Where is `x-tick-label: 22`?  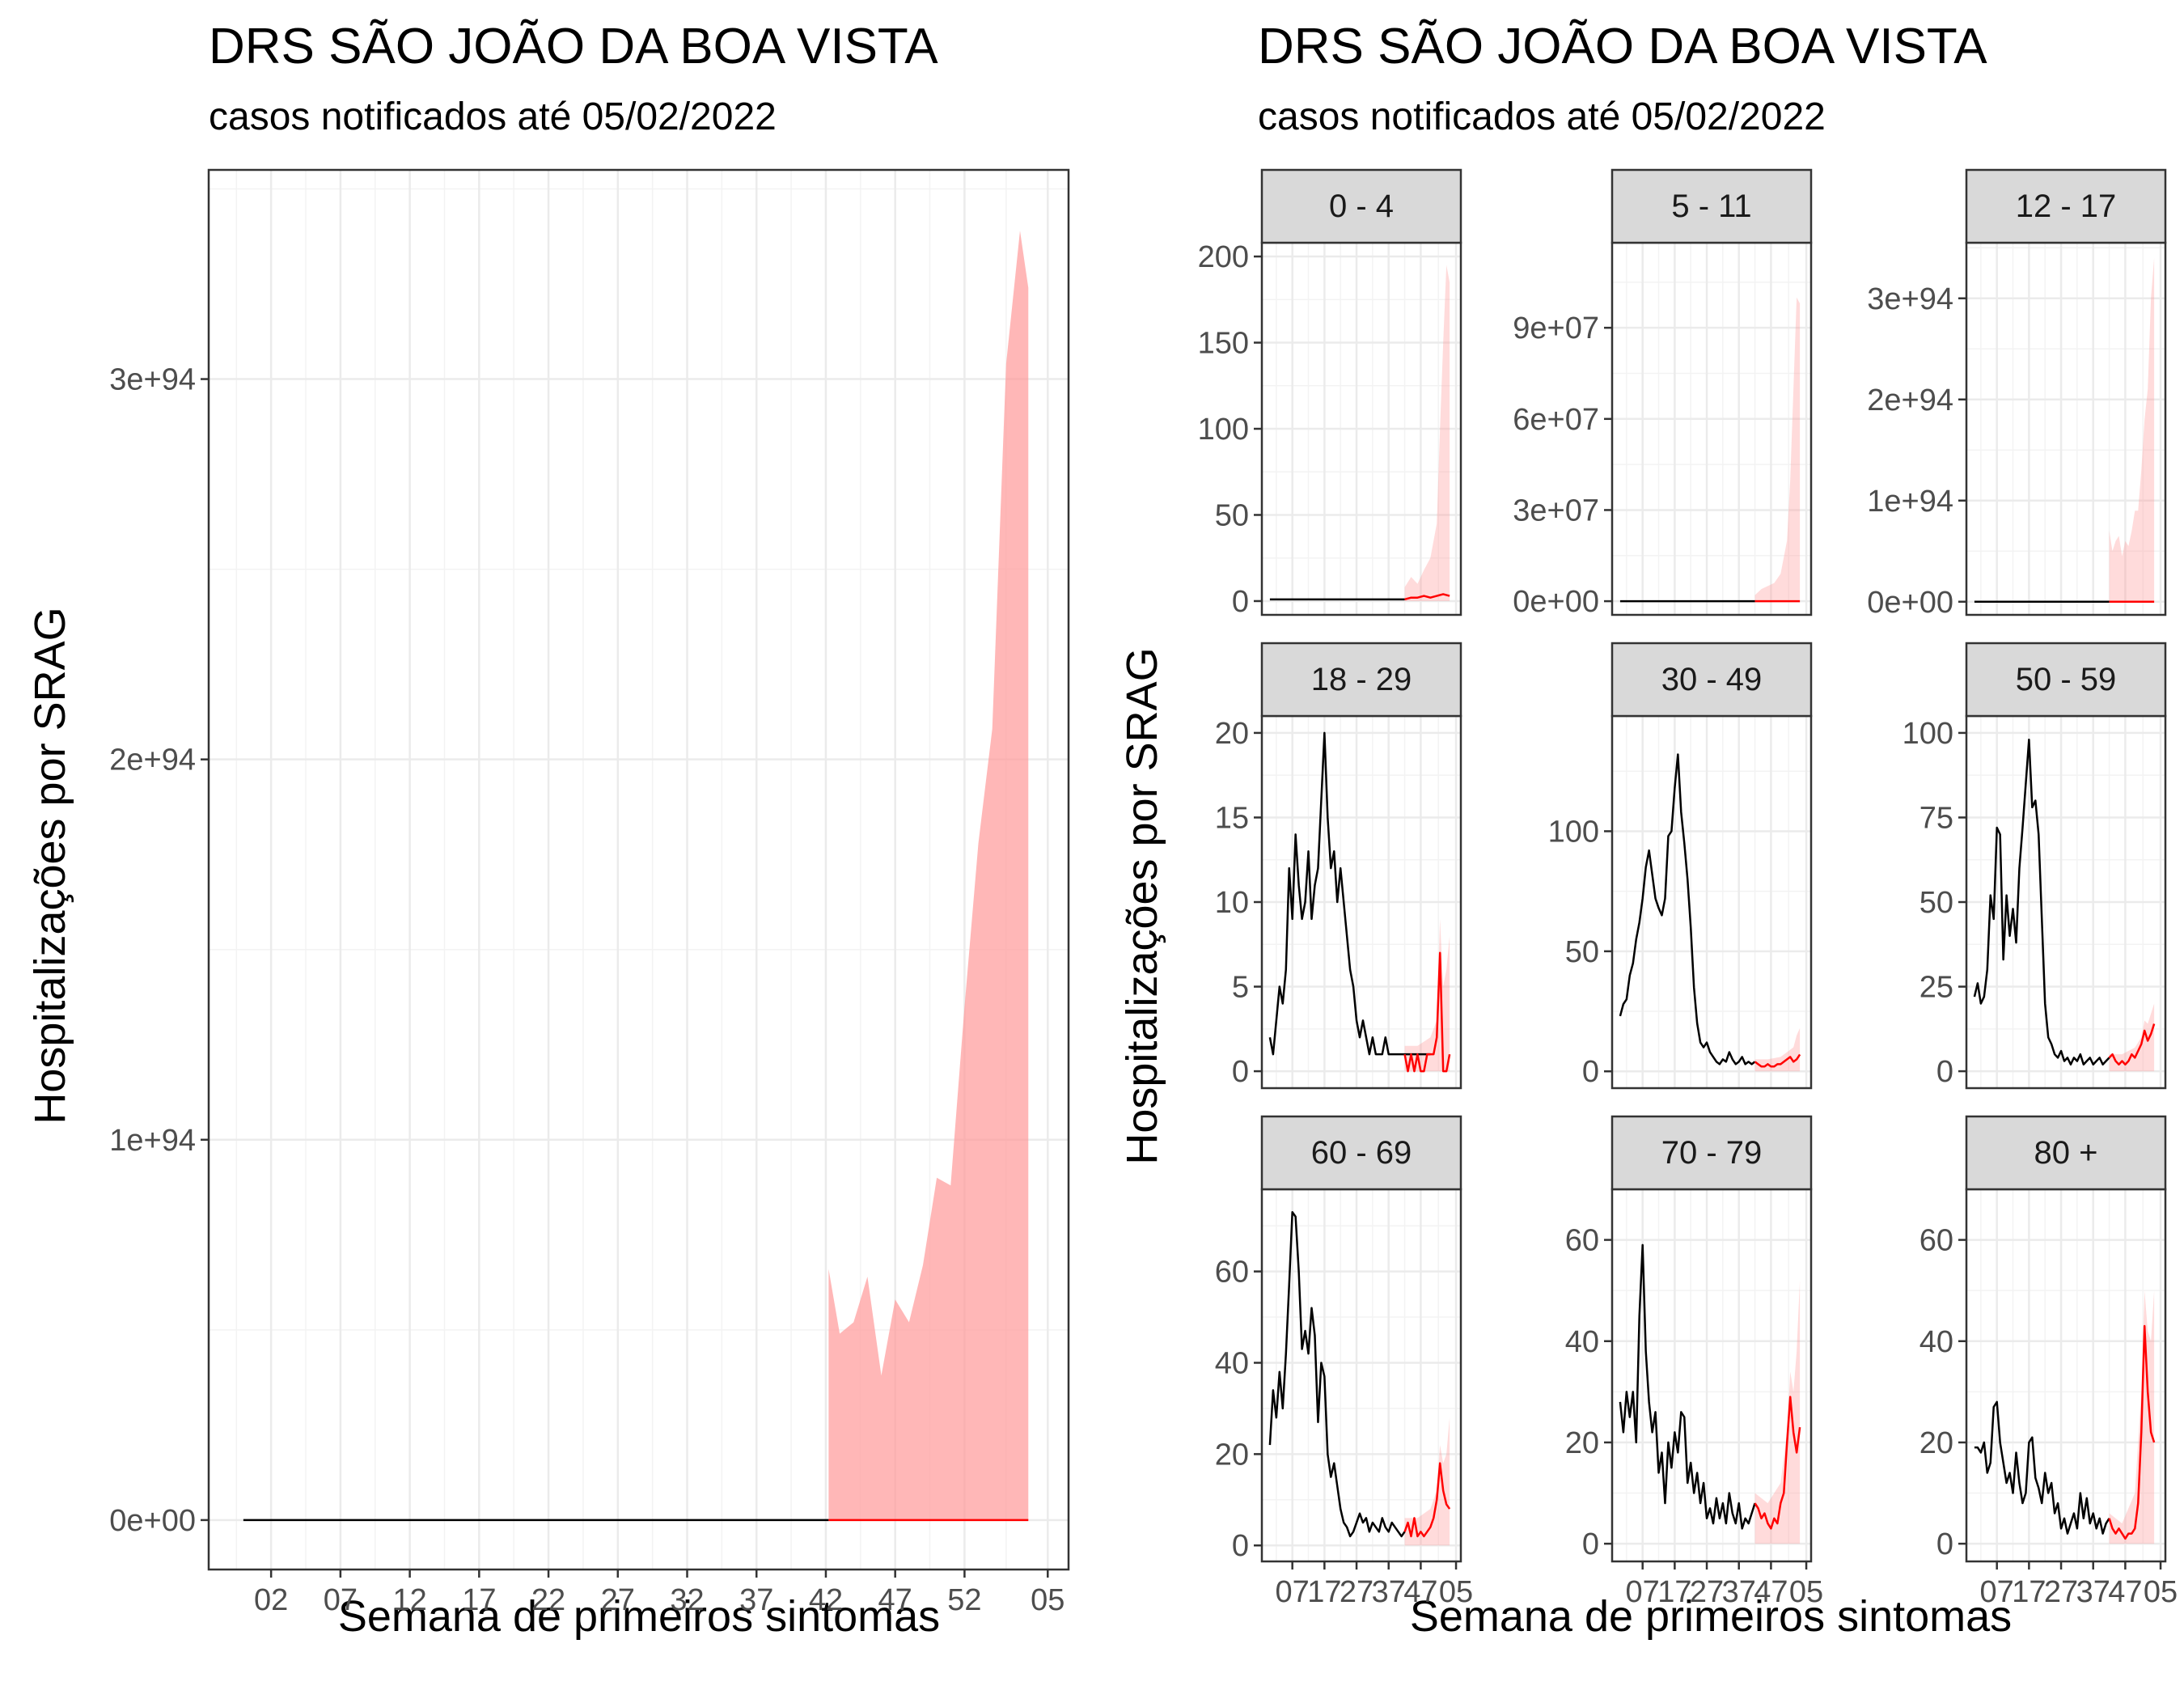 x-tick-label: 22 is located at coordinates (548, 1600).